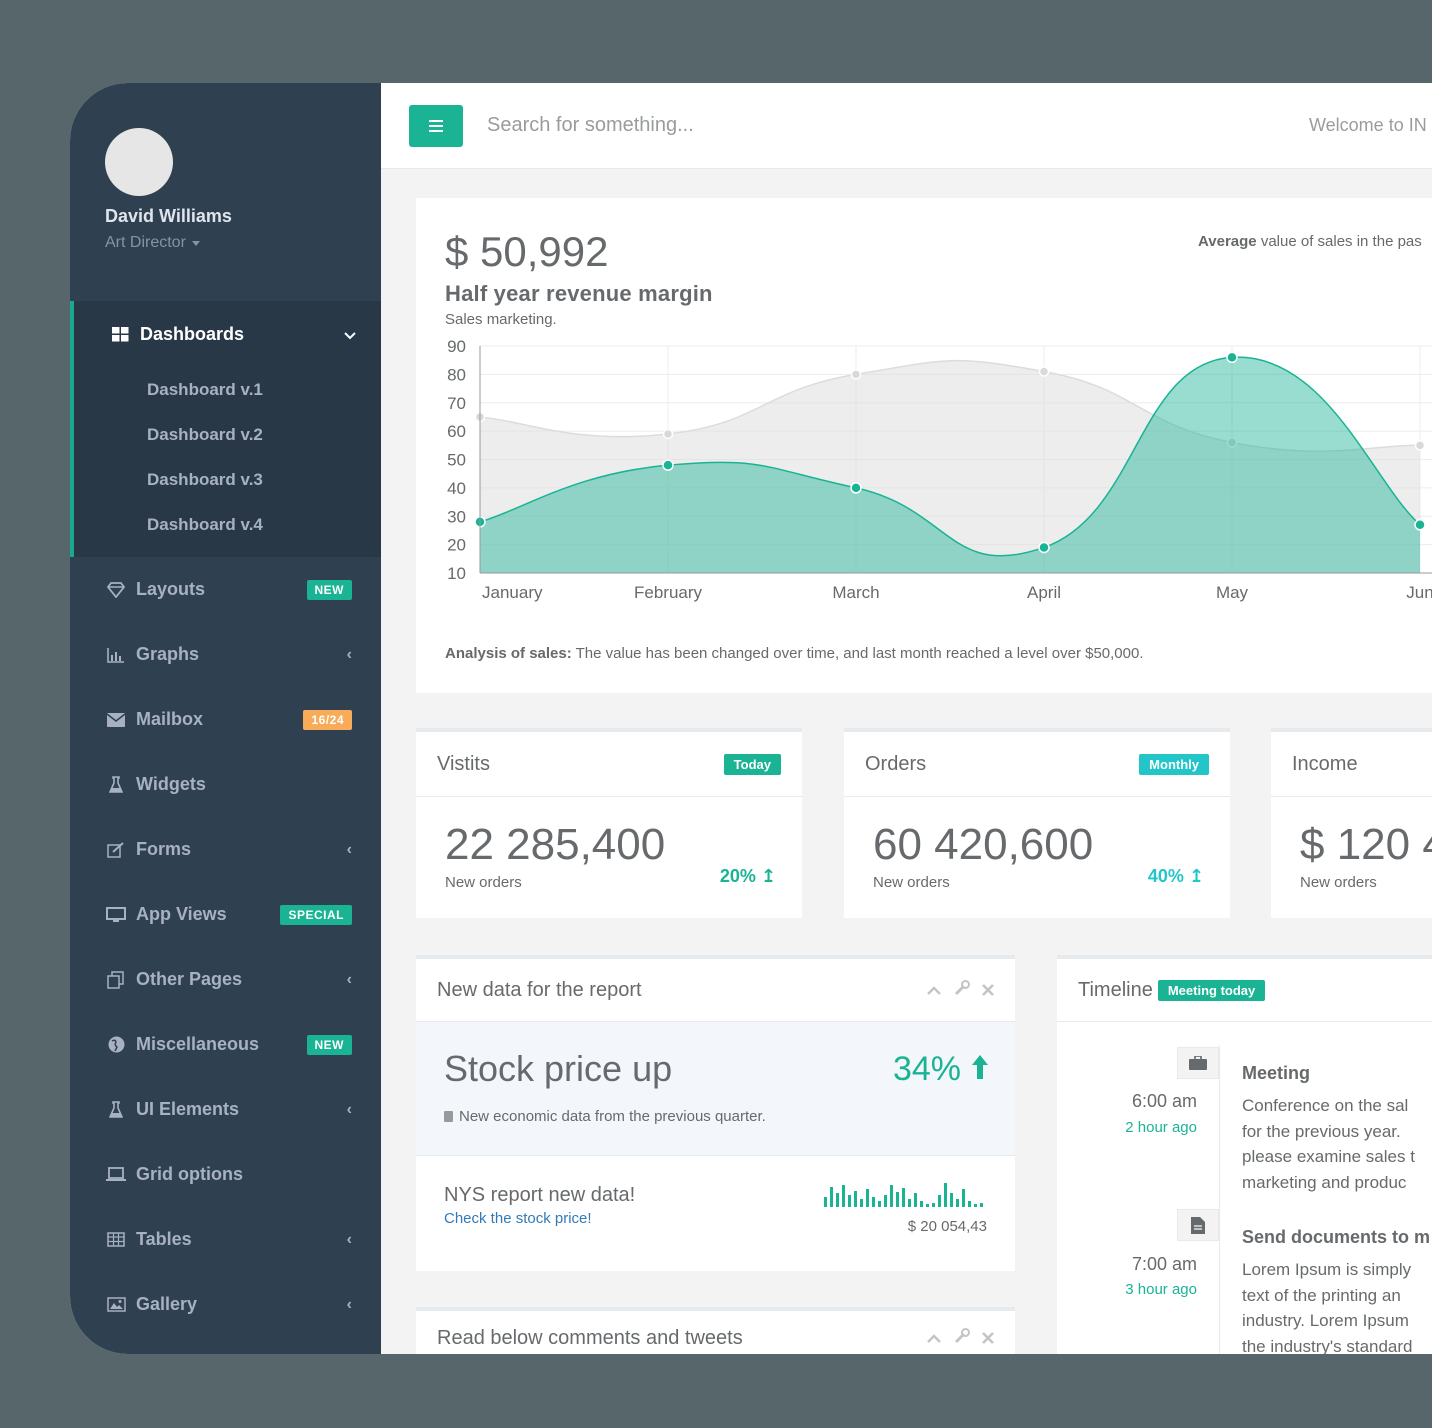 The height and width of the screenshot is (1428, 1432). I want to click on new-badge: NEW, so click(329, 1044).